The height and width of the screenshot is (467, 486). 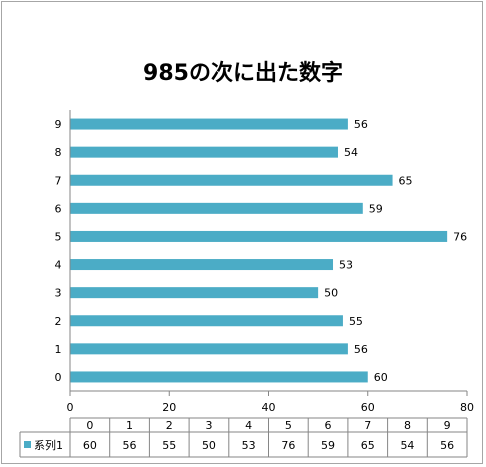 What do you see at coordinates (460, 236) in the screenshot?
I see `data-label-5: 76` at bounding box center [460, 236].